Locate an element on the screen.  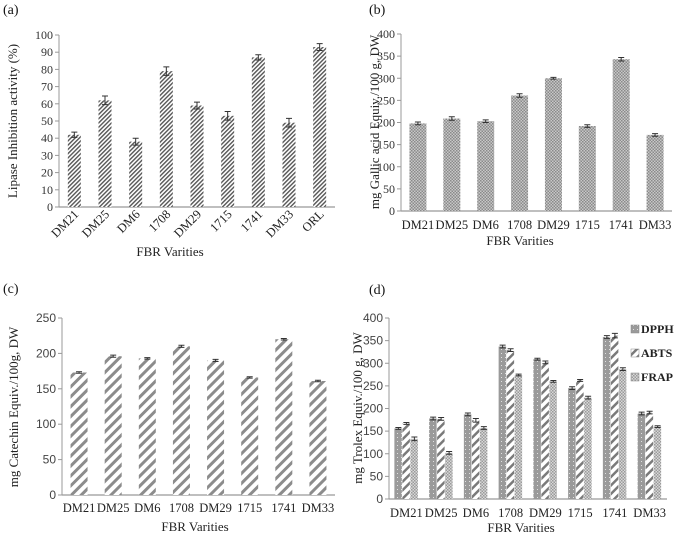
y-tick-label: 0 is located at coordinates (379, 499).